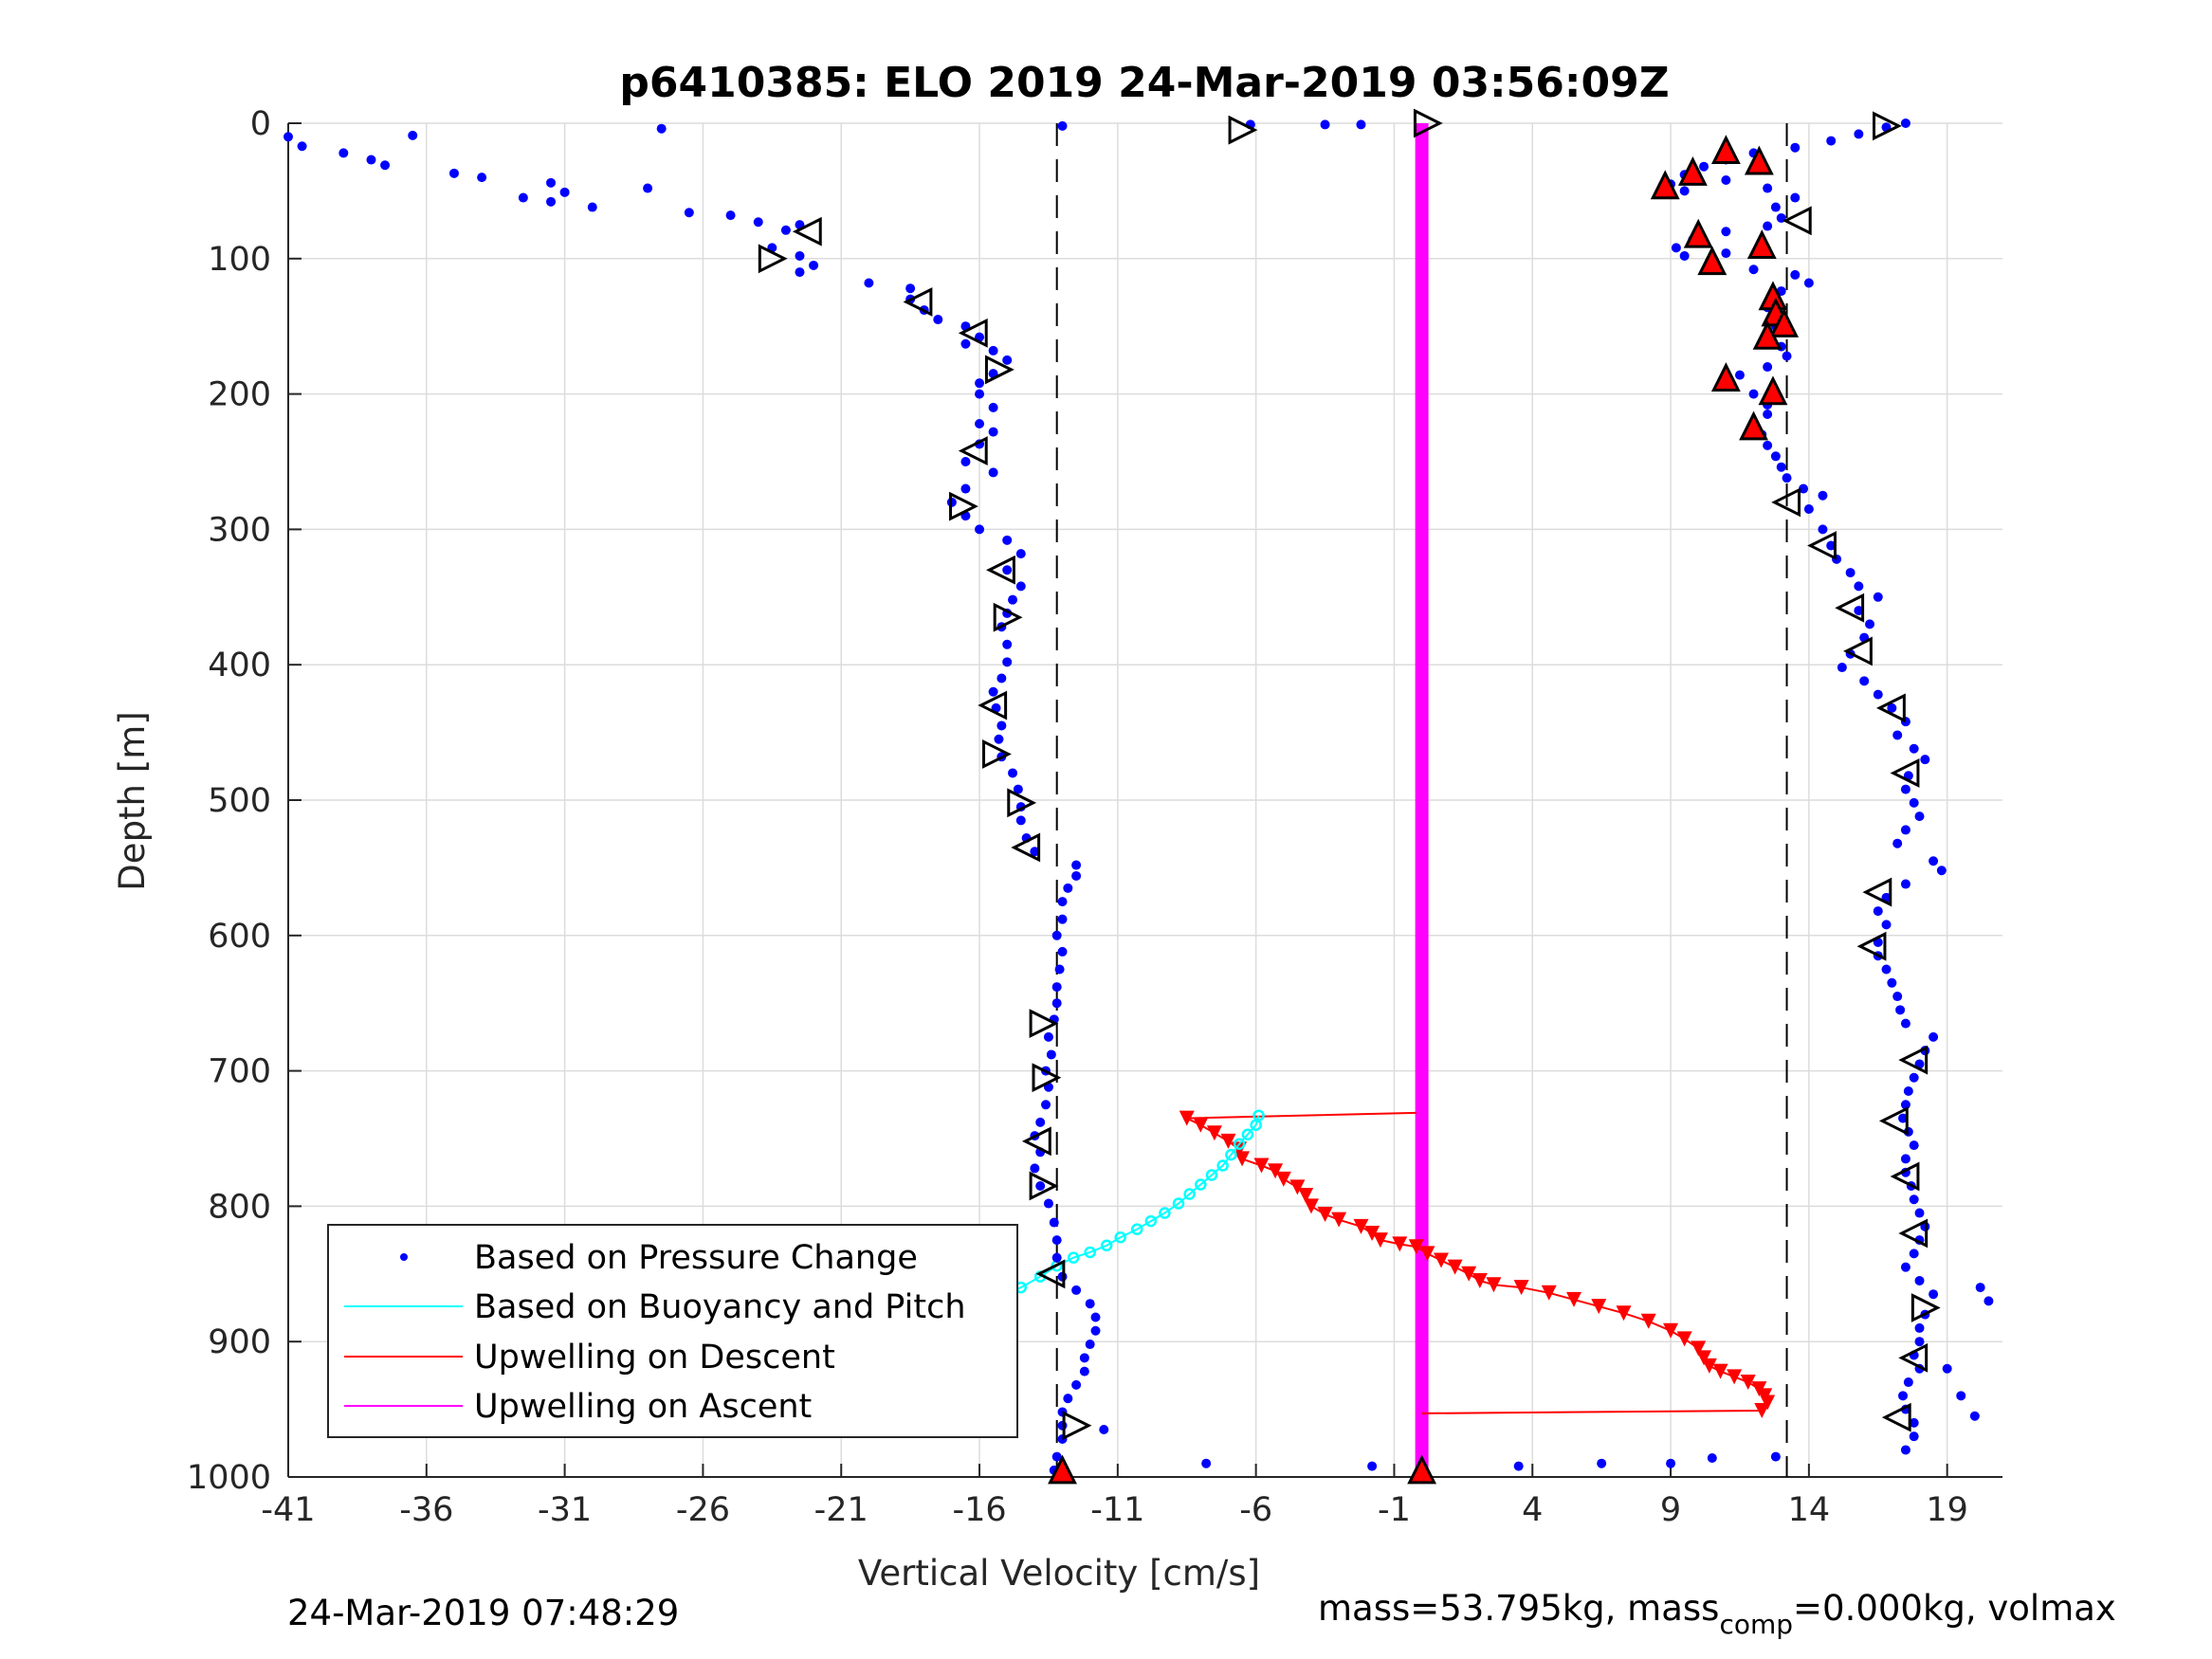  I want to click on x-tick-label: -41, so click(288, 1510).